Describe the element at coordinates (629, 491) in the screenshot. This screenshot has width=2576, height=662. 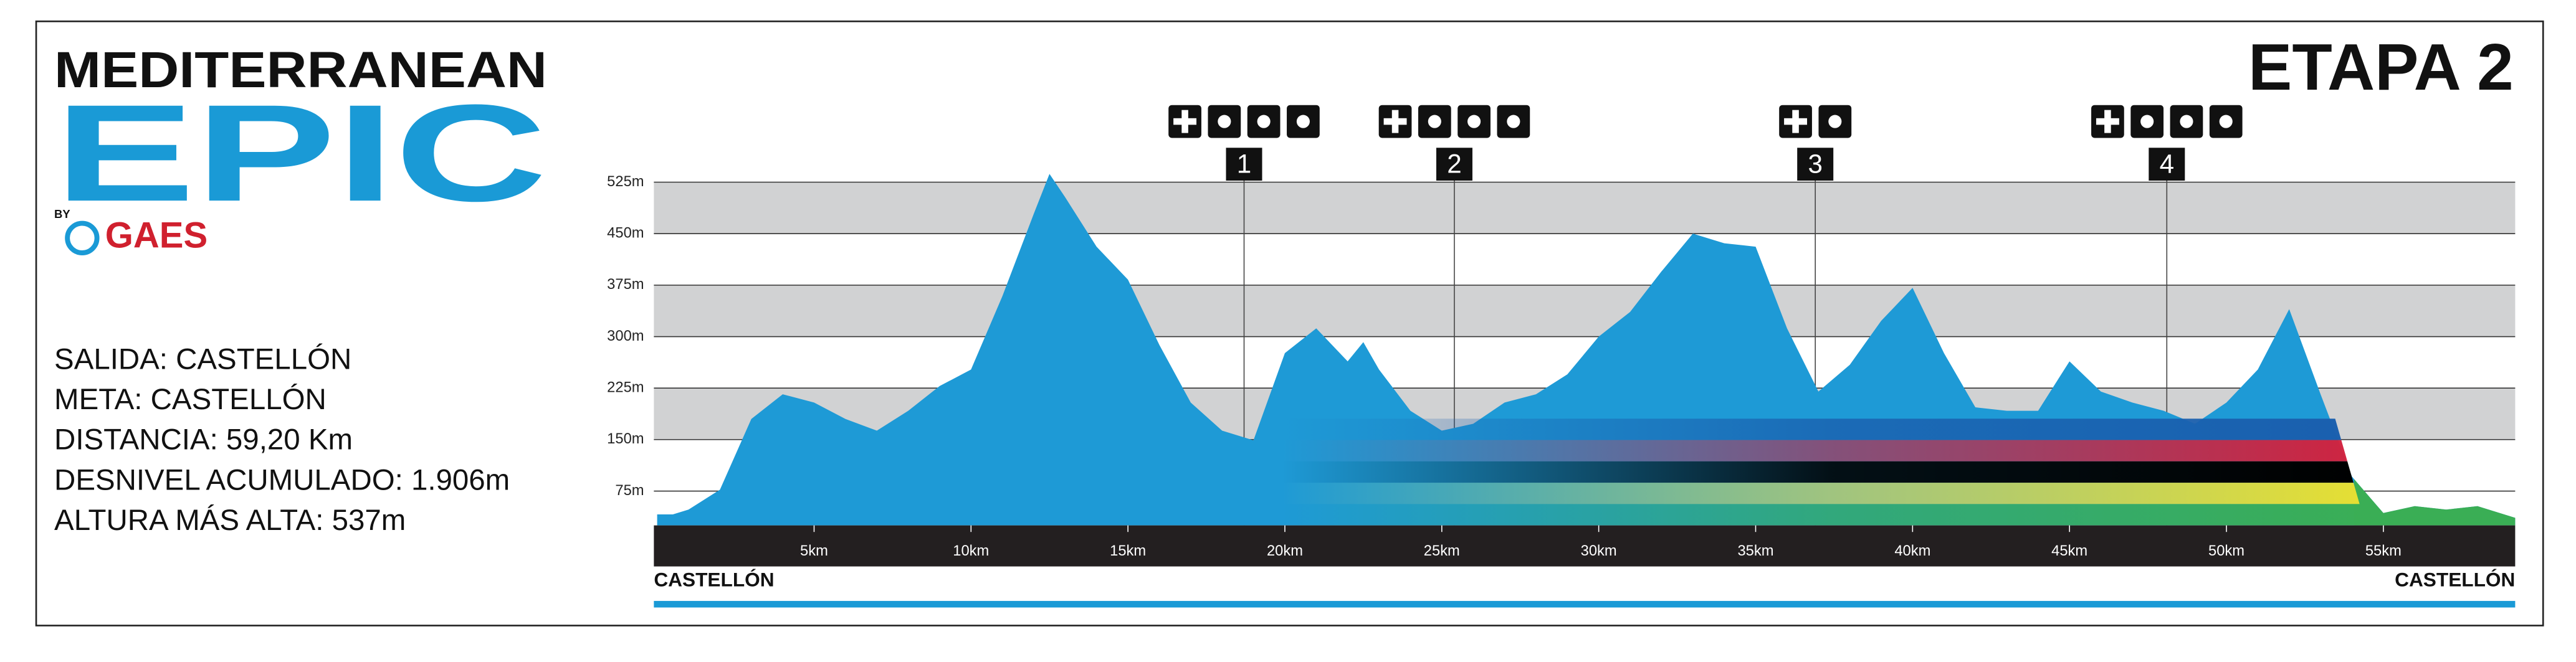
I see `y-tick-label: 75m` at that location.